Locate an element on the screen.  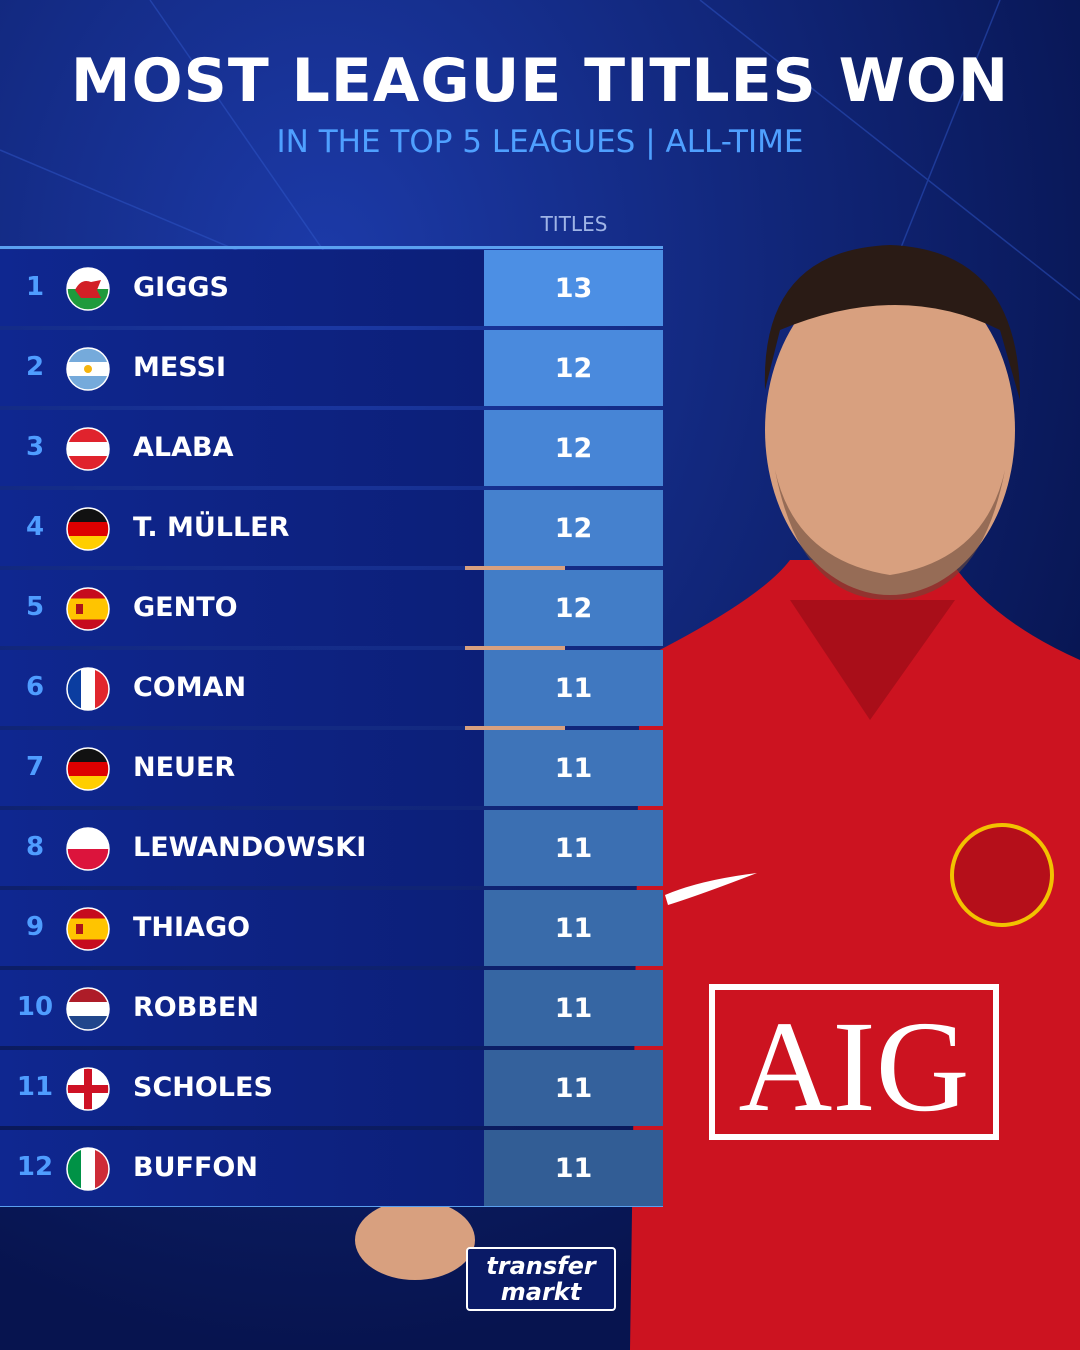
logo: transfer markt is located at coordinates (541, 1279).